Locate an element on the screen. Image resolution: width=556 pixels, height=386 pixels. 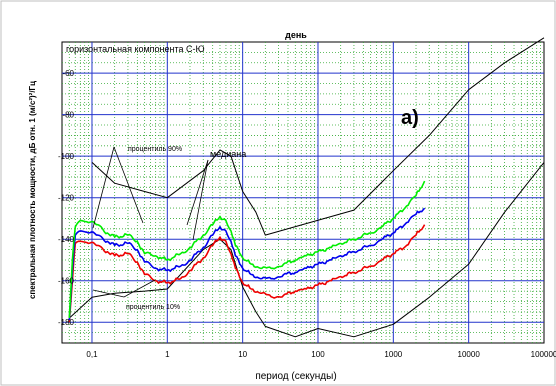
annotation-percentile-10: процентиль 10% is located at coordinates (153, 307).